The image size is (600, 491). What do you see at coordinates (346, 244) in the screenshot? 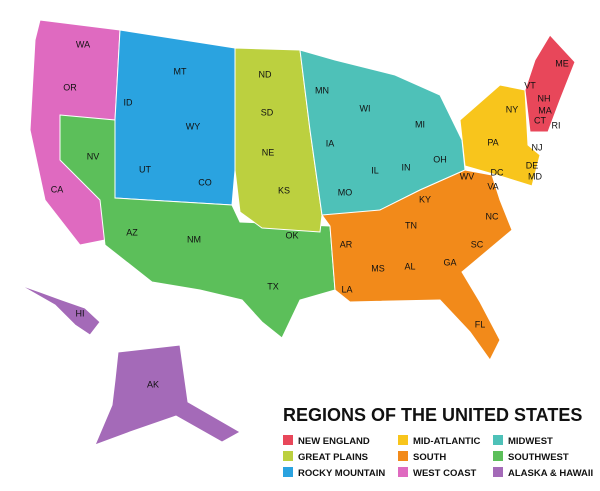
I see `state-label: AR` at bounding box center [346, 244].